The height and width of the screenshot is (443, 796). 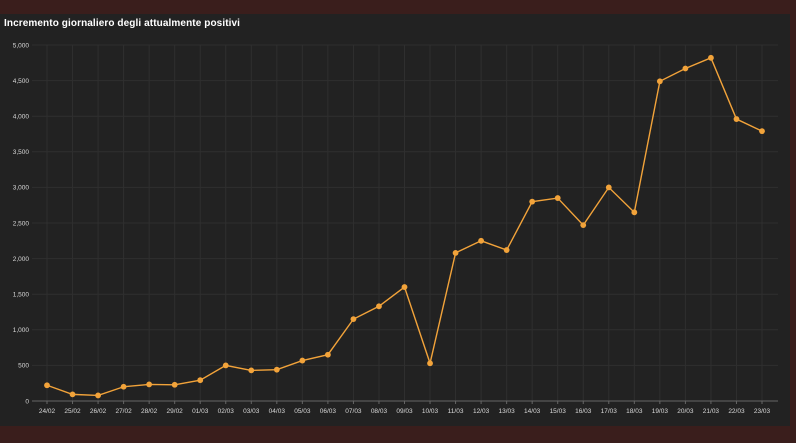 I want to click on y-tick-label: 2,000, so click(x=21, y=259).